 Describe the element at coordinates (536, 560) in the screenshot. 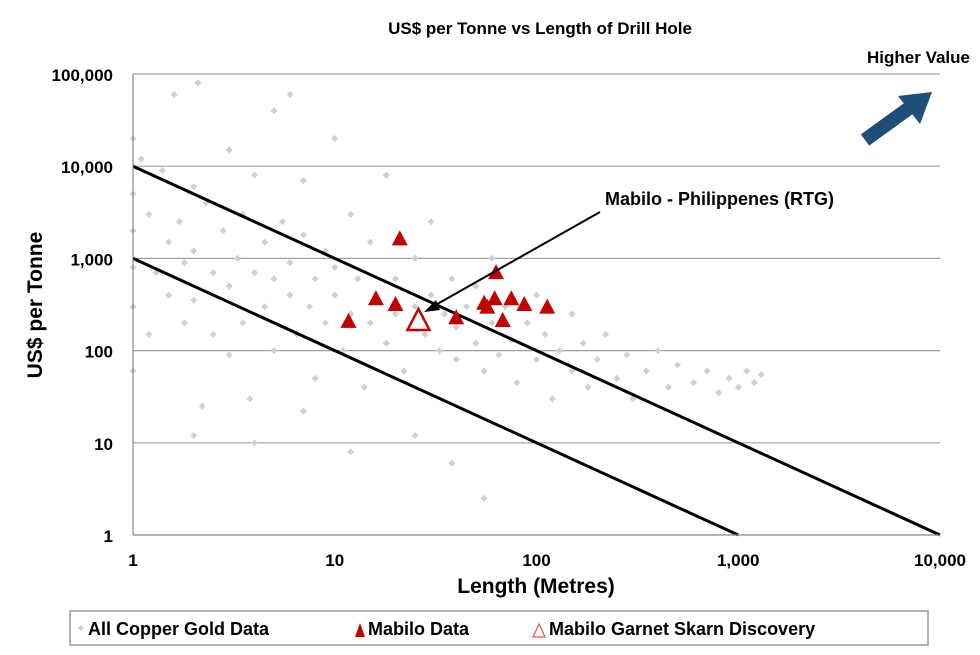

I see `x-tick-label: 100` at that location.